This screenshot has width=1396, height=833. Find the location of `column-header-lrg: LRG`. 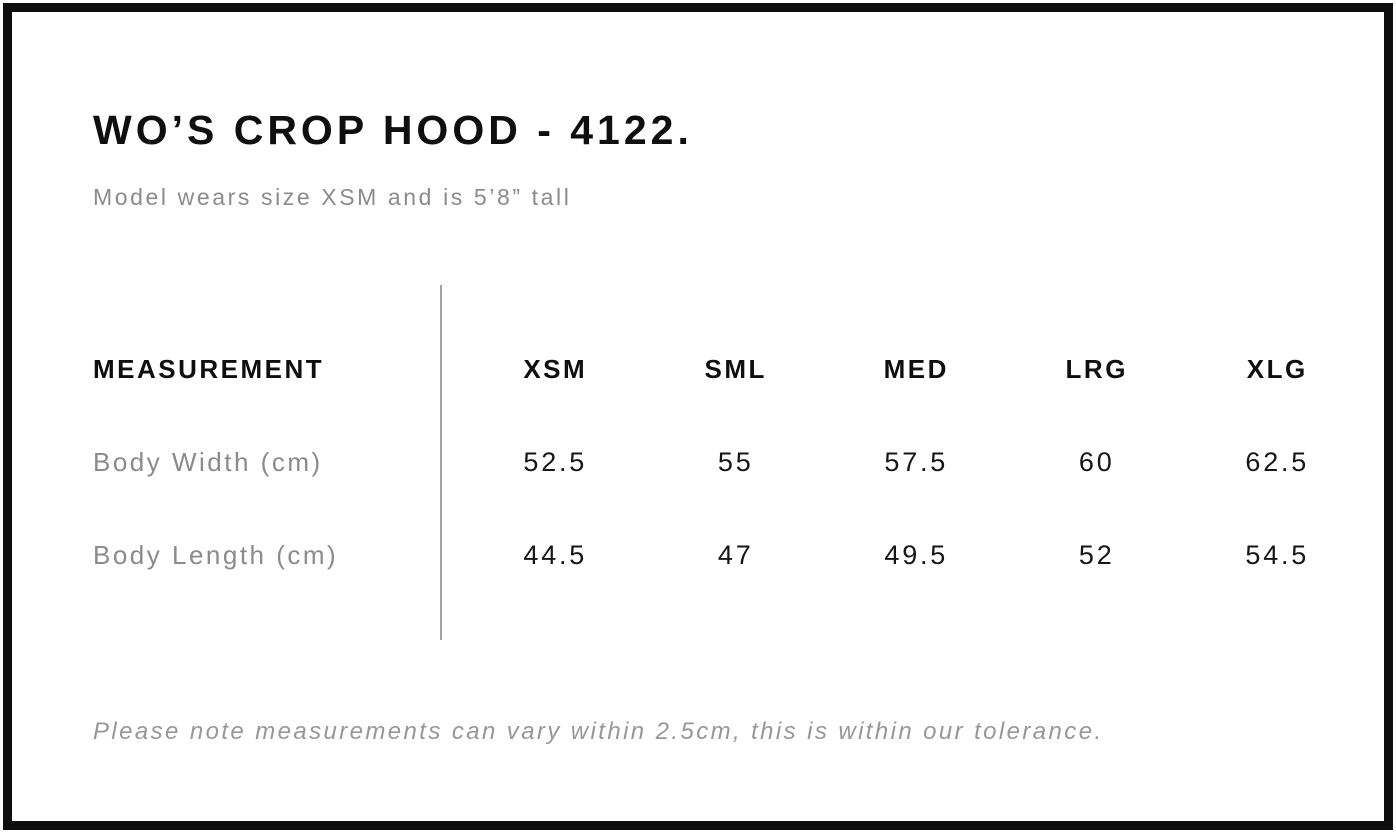

column-header-lrg: LRG is located at coordinates (1096, 369).